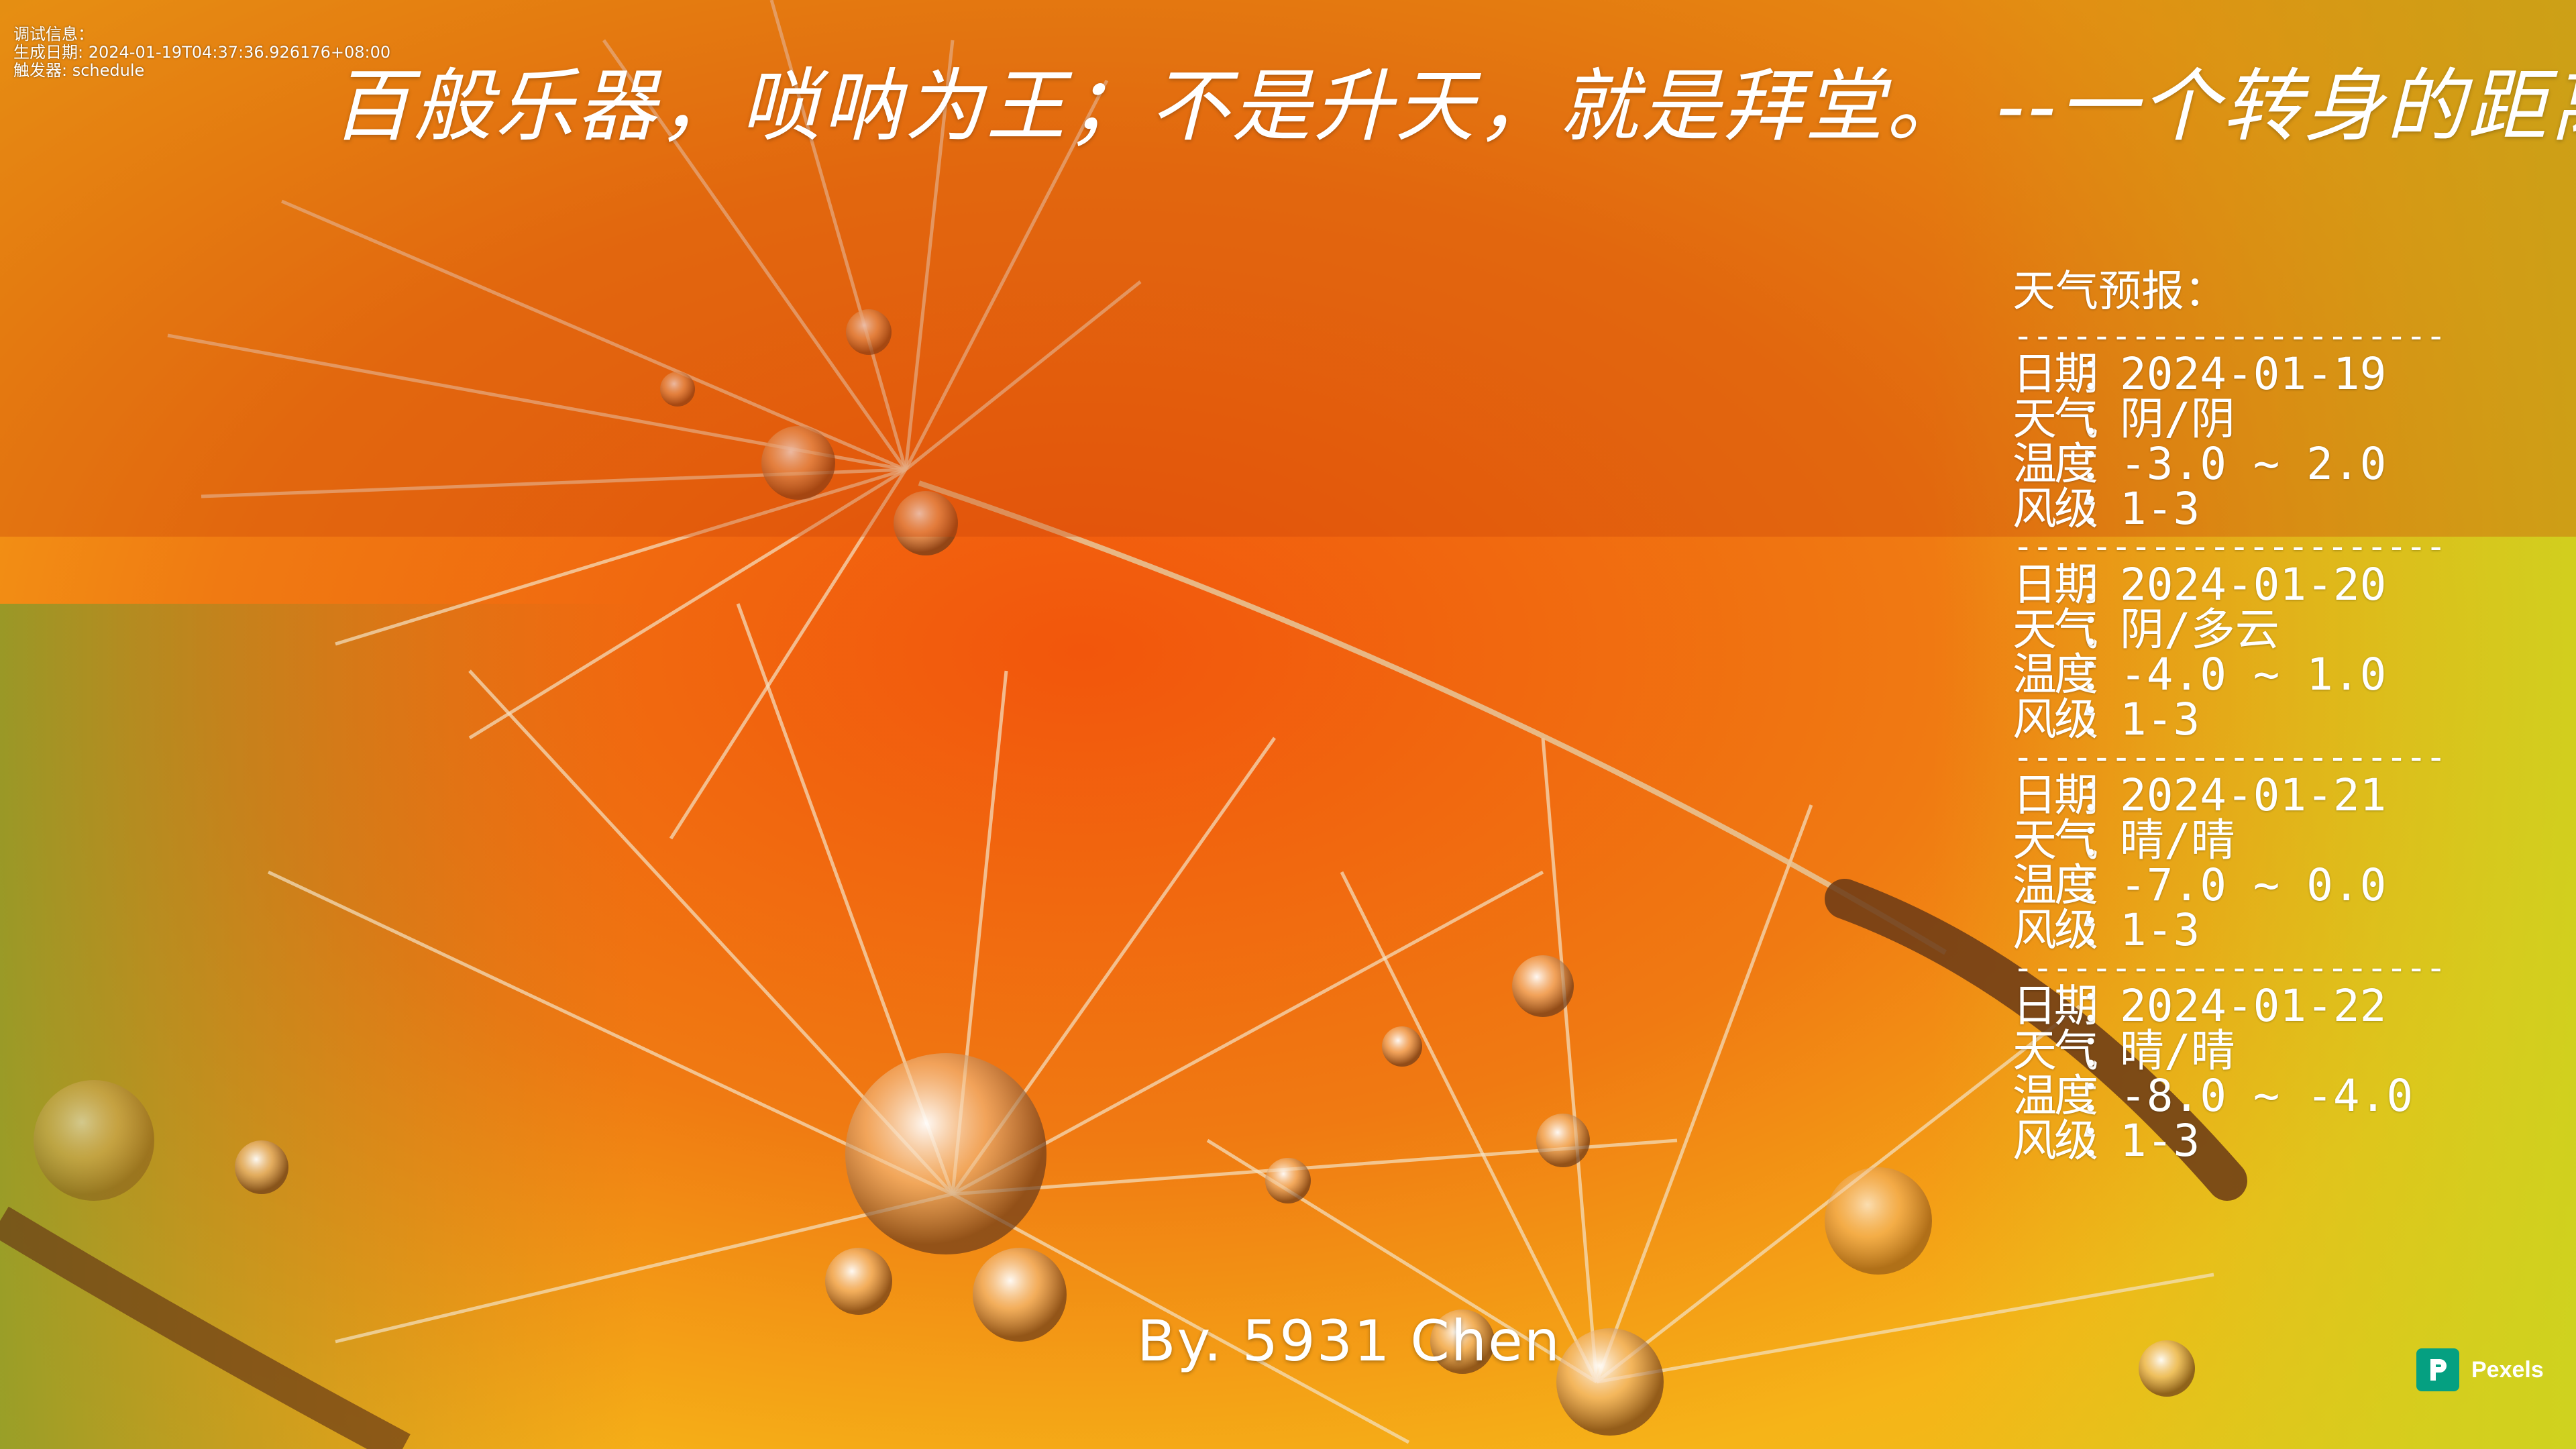  I want to click on forecast-date: 2024-01-19, so click(2253, 374).